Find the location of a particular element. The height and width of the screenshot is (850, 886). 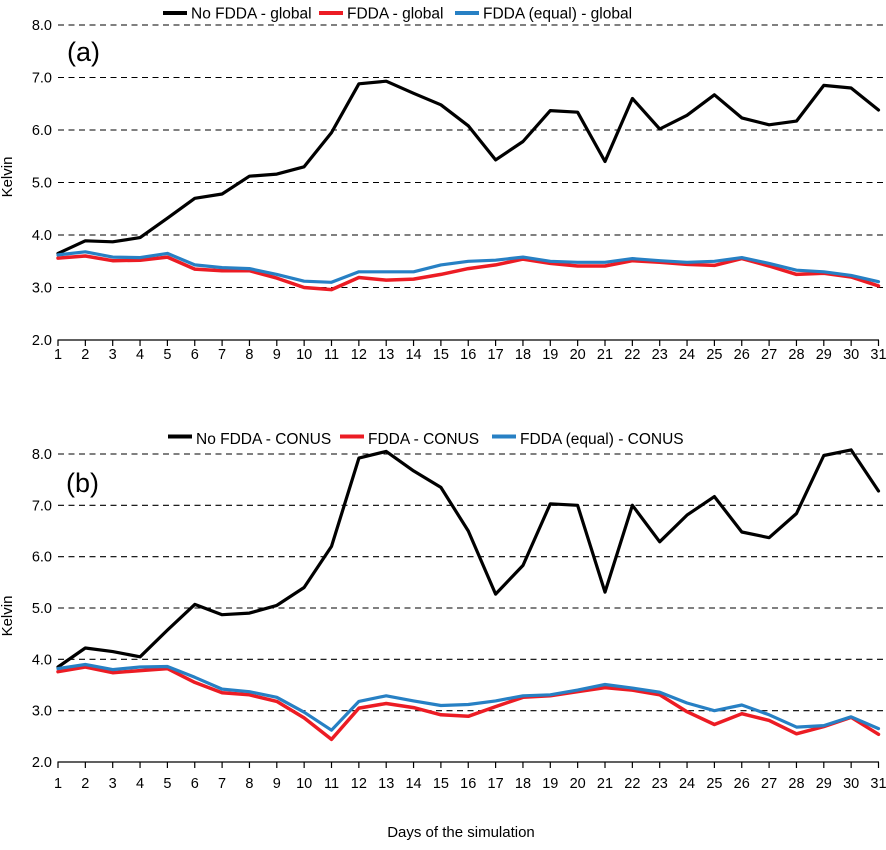

legend-label: FDDA (equal) - CONUS is located at coordinates (602, 439).